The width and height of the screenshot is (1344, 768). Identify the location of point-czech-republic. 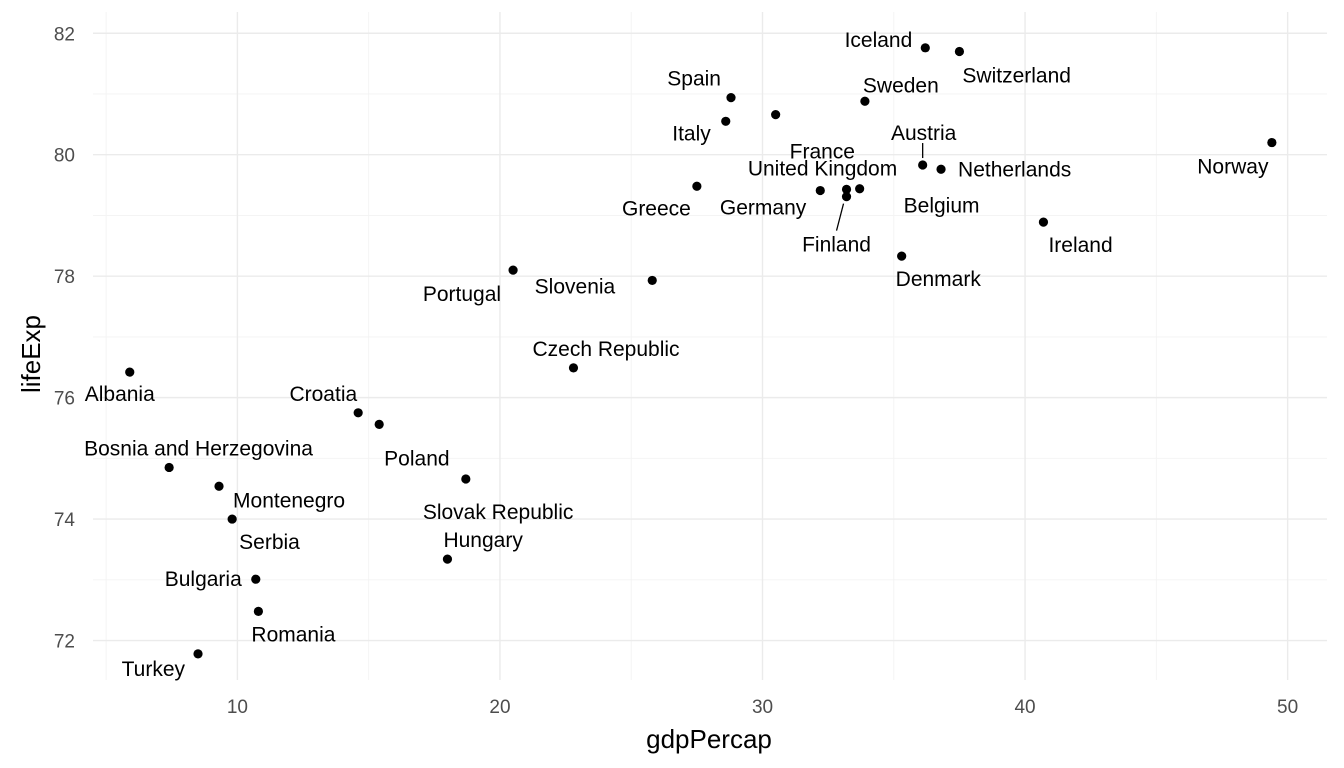
(573, 368).